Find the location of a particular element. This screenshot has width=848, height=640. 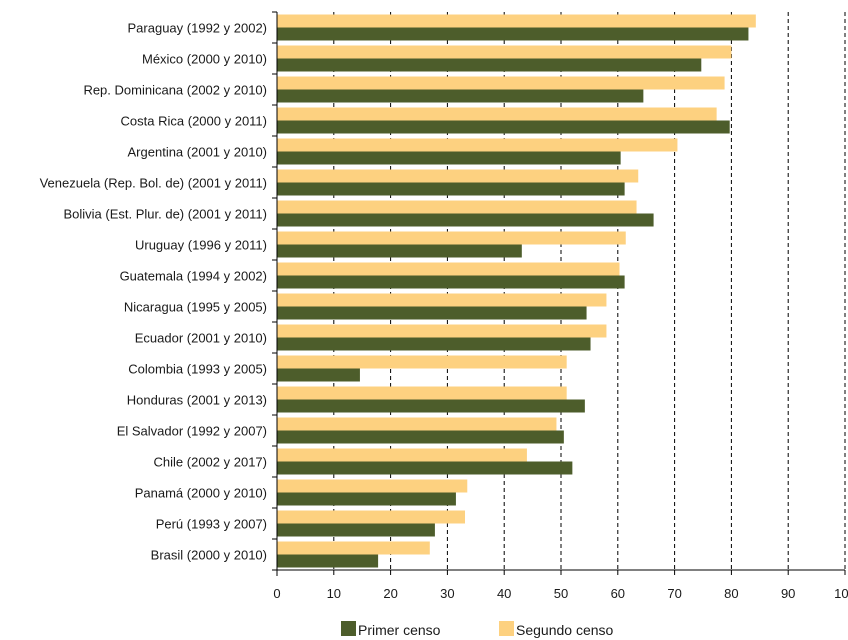

bar-primer-censo-venezuela-rep-bol-de-2001-y-2011 is located at coordinates (451, 189).